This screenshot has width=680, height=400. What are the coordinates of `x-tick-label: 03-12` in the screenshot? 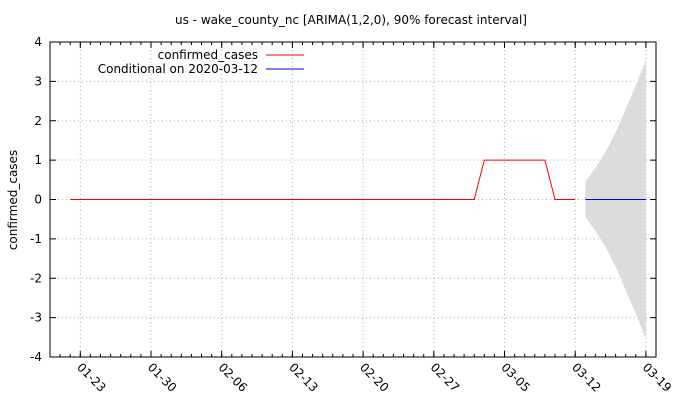 It's located at (586, 377).